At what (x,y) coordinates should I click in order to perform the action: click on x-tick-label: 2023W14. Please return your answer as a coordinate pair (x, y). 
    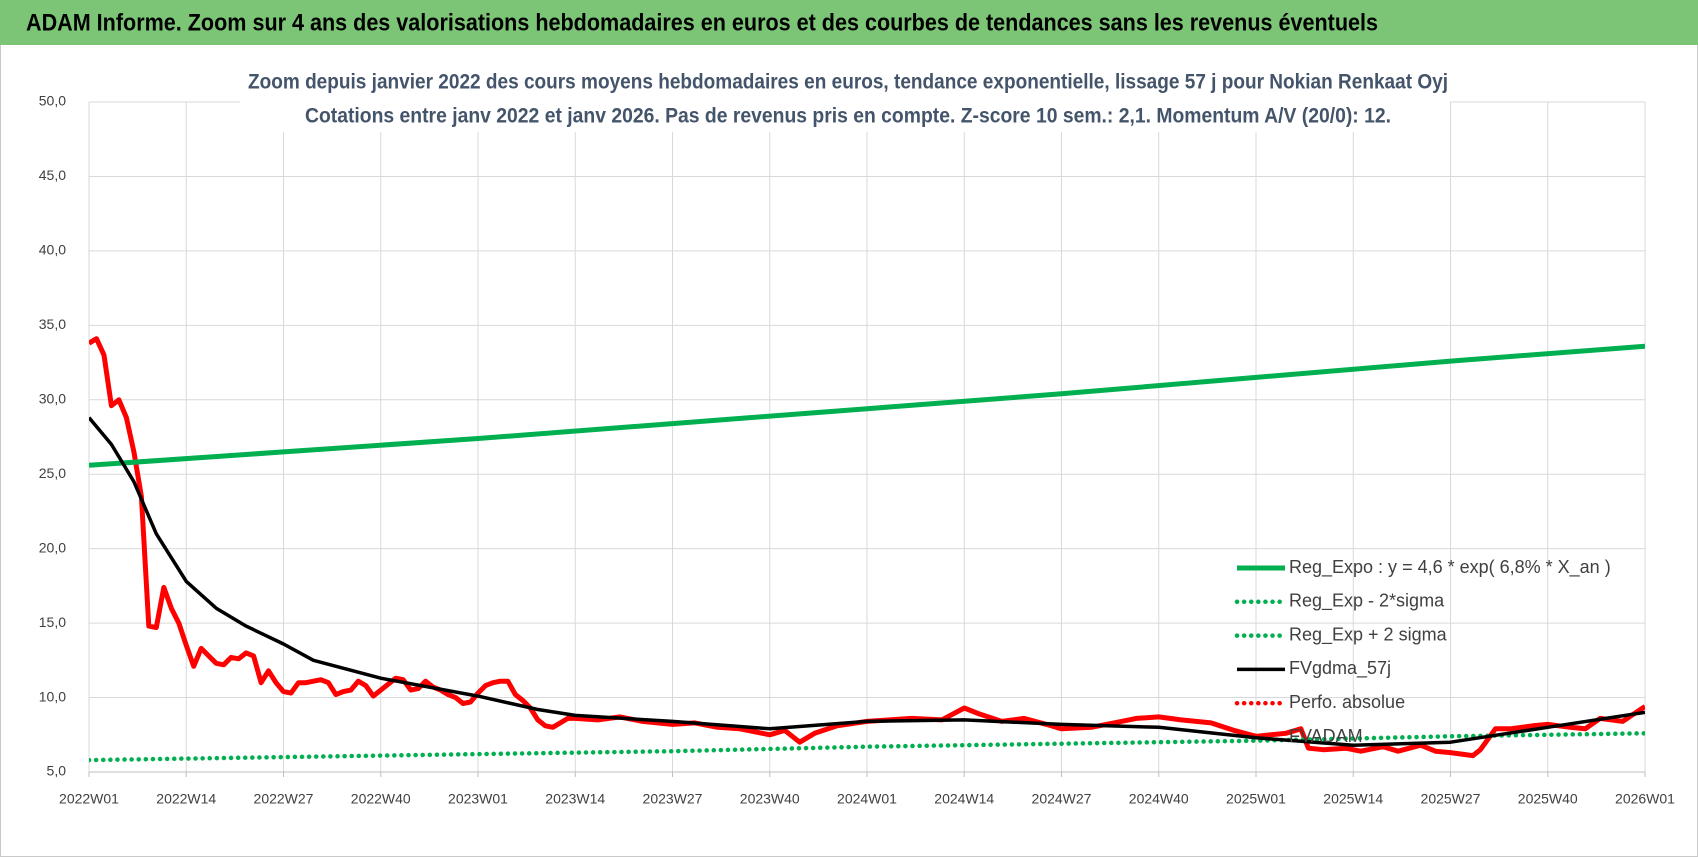
    Looking at the image, I should click on (575, 799).